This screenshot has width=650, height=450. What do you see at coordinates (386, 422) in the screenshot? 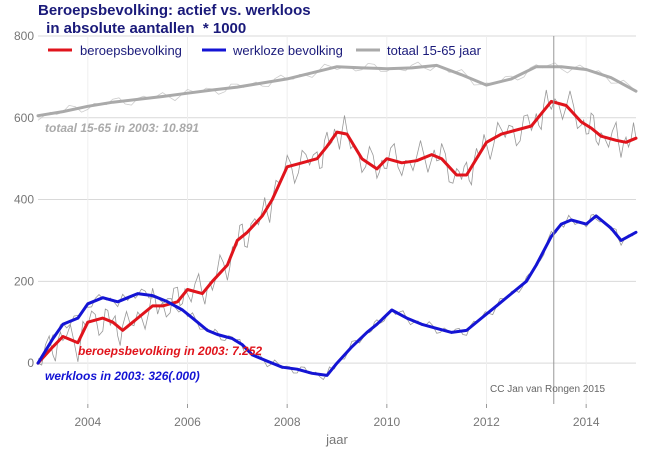
I see `x-tick-label-2010: 2010` at bounding box center [386, 422].